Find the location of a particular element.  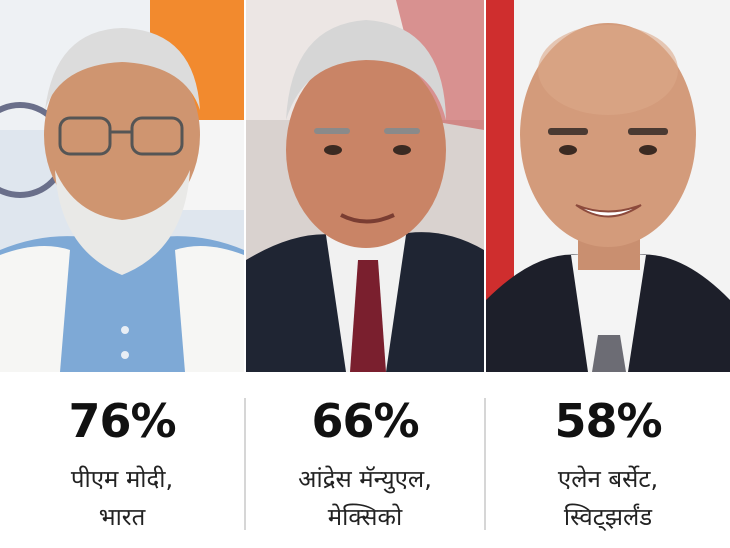

leader-card-3: 58% एलेन बर्सेट, स्विट्झर्लंड is located at coordinates (608, 460).